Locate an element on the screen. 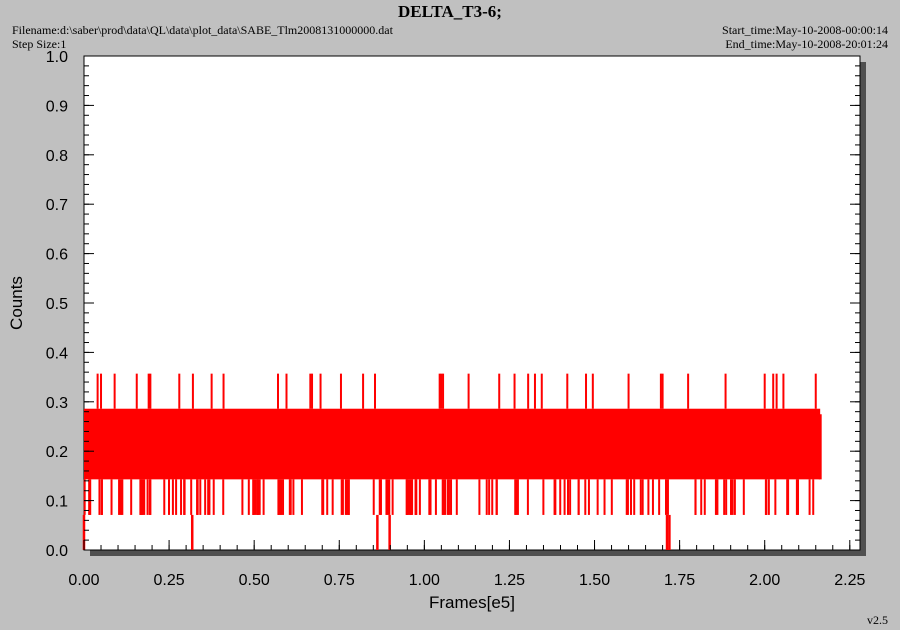 Image resolution: width=900 pixels, height=630 pixels. y-tick-label: 0.8 is located at coordinates (57, 156).